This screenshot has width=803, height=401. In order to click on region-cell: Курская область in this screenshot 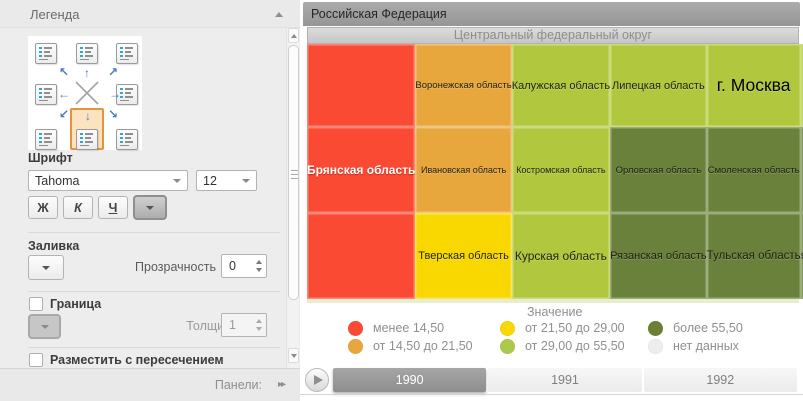, I will do `click(561, 256)`.